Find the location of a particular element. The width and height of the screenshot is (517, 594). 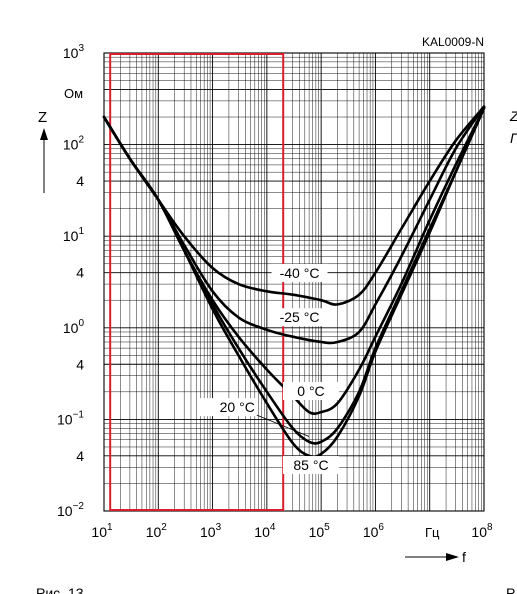

y-tick-label: 10⁰ is located at coordinates (74, 327).